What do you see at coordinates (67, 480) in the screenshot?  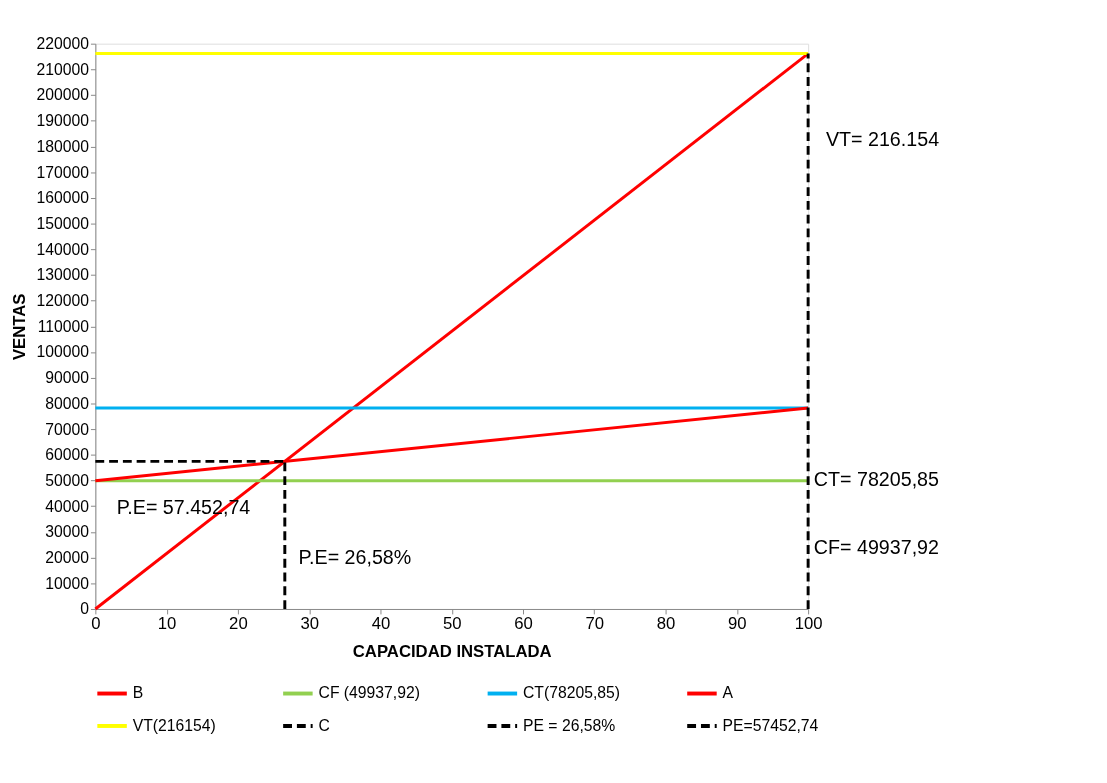 I see `y-tick-label: 50000` at bounding box center [67, 480].